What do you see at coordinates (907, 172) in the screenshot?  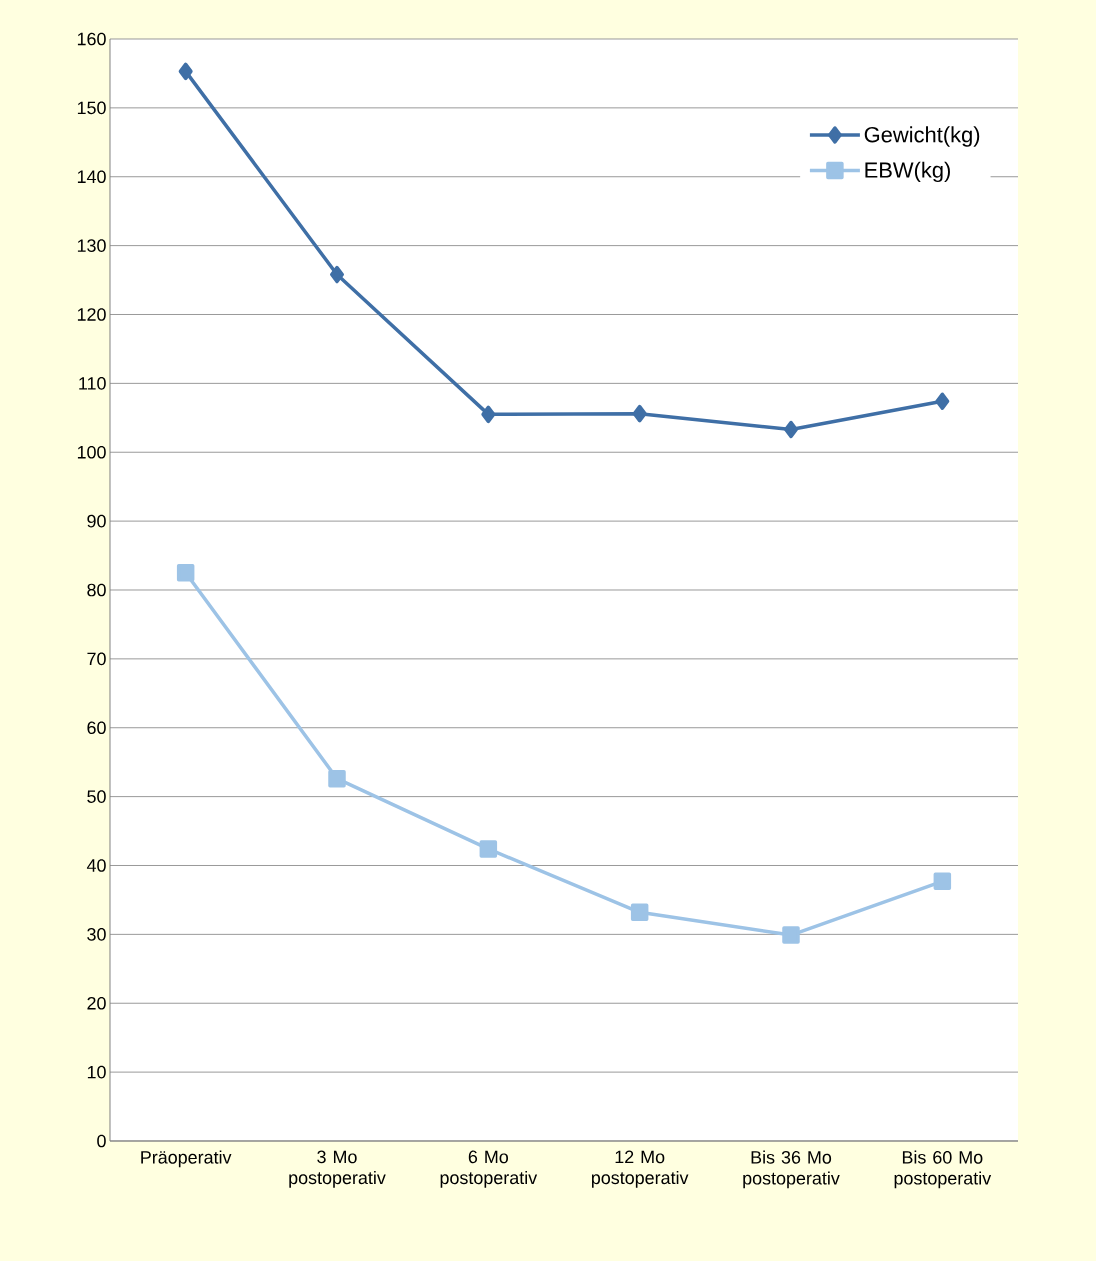 I see `legend-label: EBW(kg)` at bounding box center [907, 172].